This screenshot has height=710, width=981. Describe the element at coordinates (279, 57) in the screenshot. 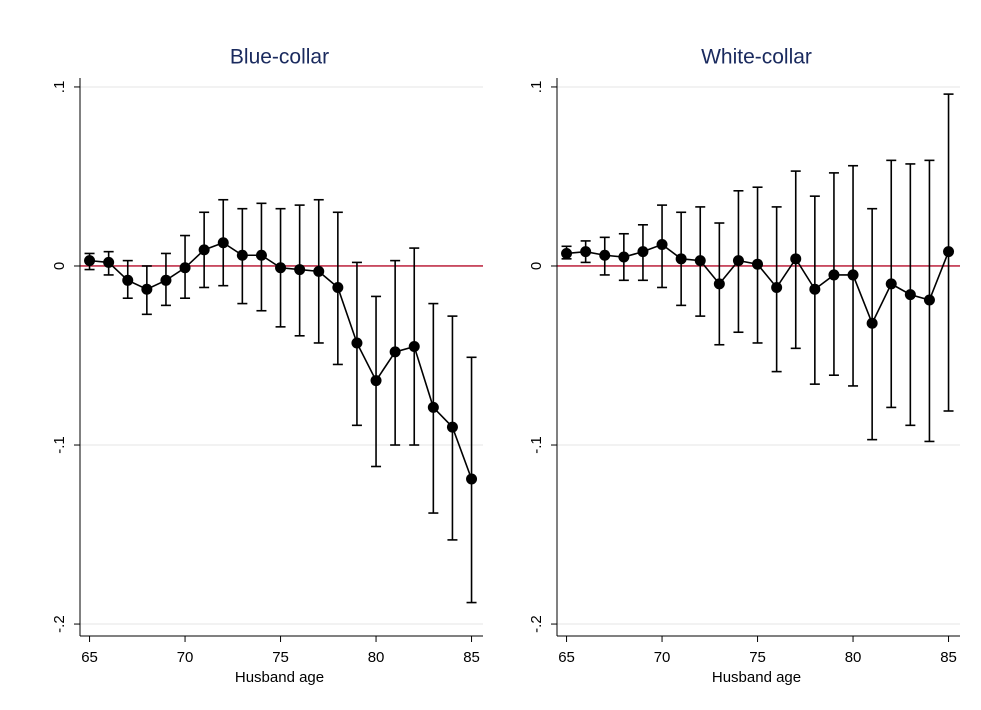

I see `panel-title: Blue-collar` at that location.